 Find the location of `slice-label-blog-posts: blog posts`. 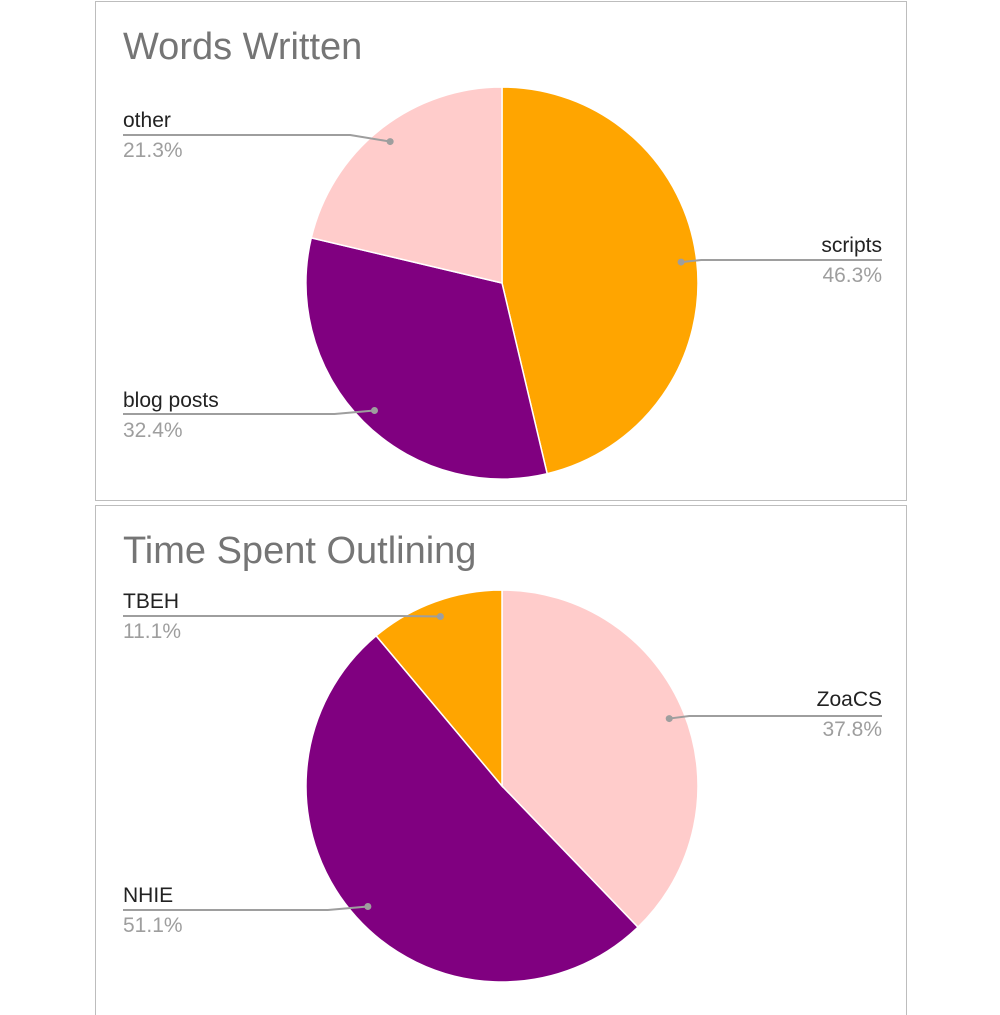

slice-label-blog-posts: blog posts is located at coordinates (171, 400).